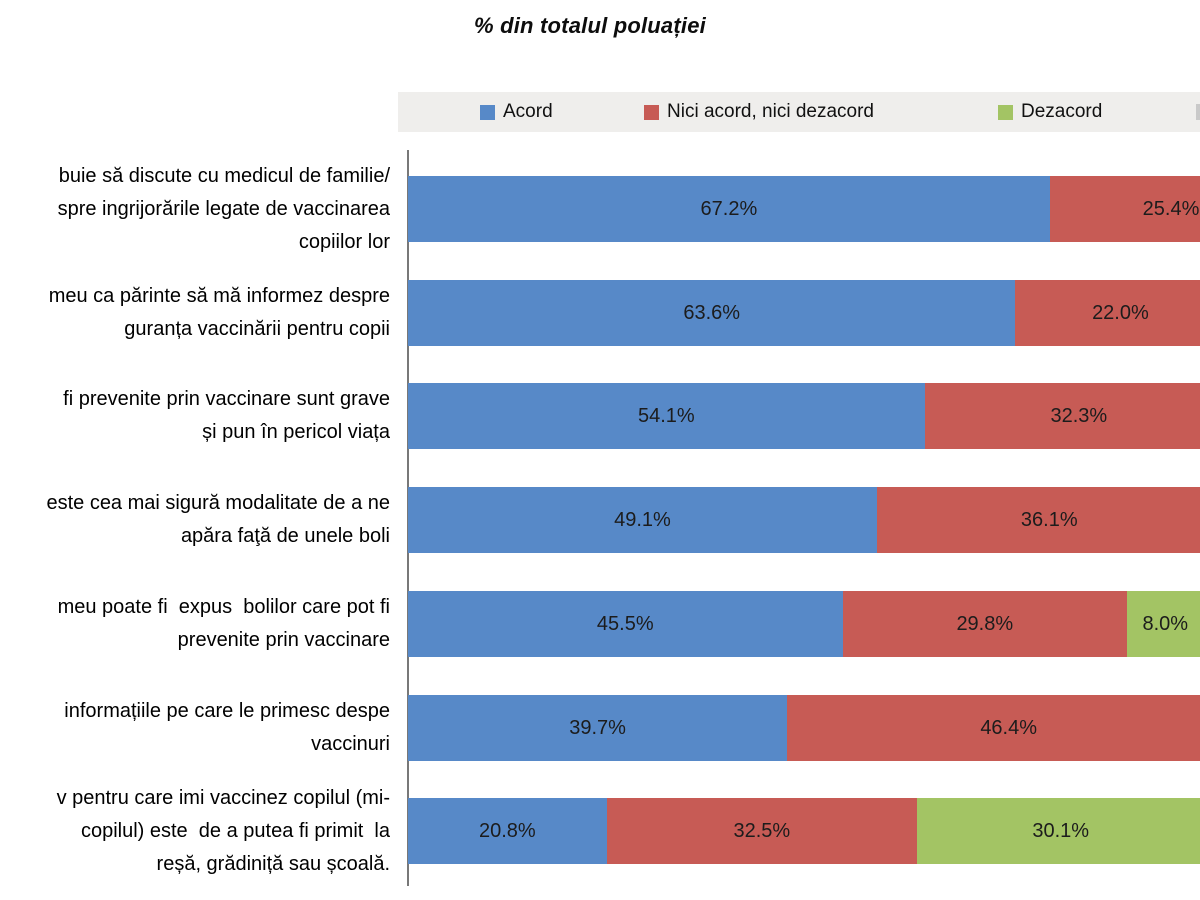  I want to click on category-label-line: fi prevenite prin vaccinare sunt grave, so click(226, 399).